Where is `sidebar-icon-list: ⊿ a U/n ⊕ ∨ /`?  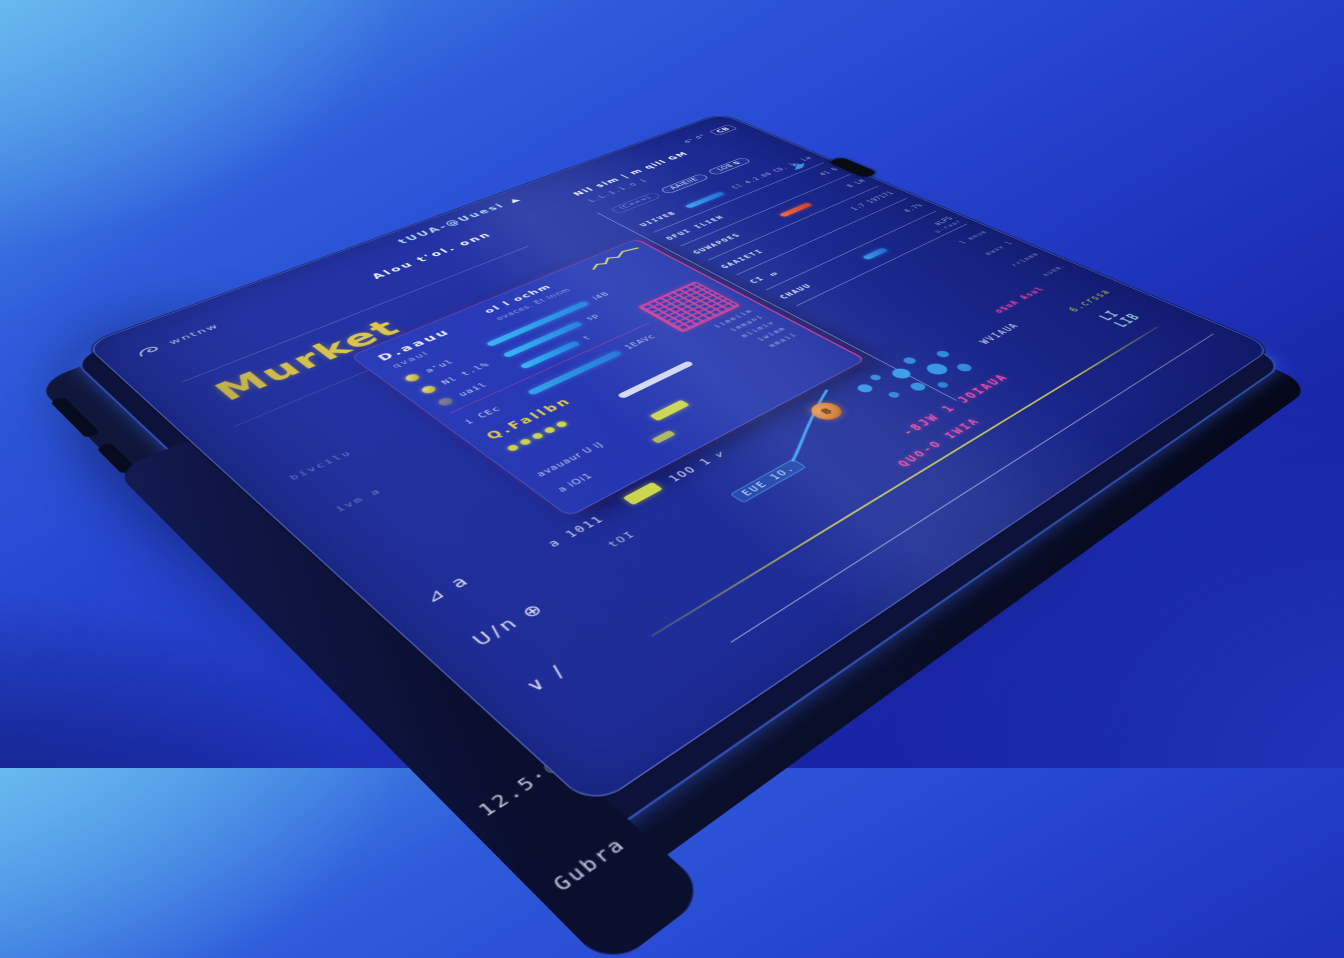 sidebar-icon-list: ⊿ a U/n ⊕ ∨ / is located at coordinates (512, 627).